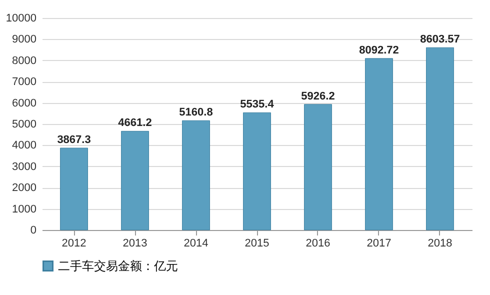 The width and height of the screenshot is (490, 295). I want to click on x-tick-label: 2012, so click(74, 244).